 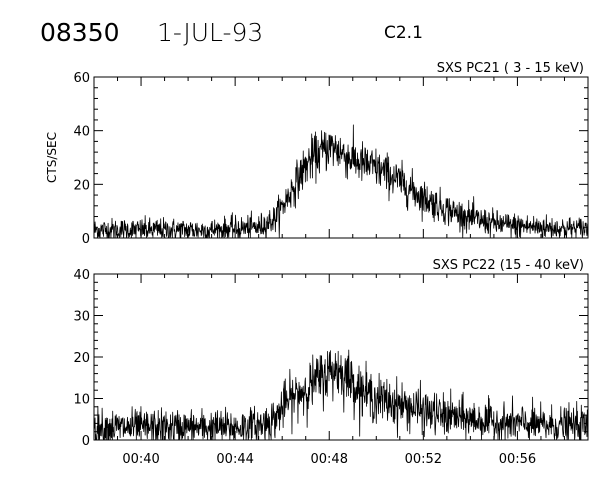 I want to click on y-tick-label: 30, so click(x=81, y=317).